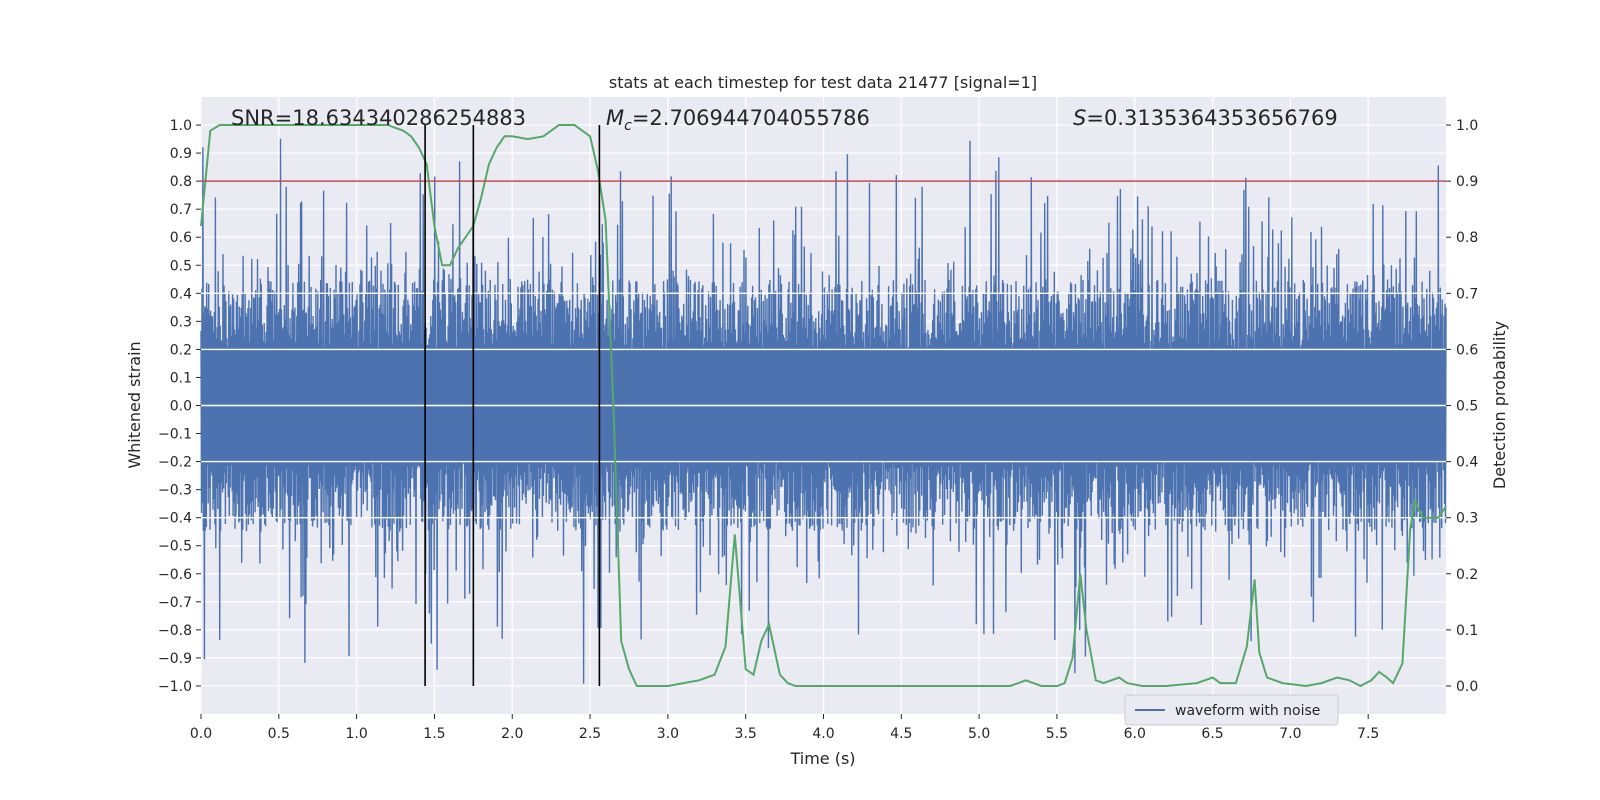  What do you see at coordinates (1247, 711) in the screenshot?
I see `legend-label: waveform with noise` at bounding box center [1247, 711].